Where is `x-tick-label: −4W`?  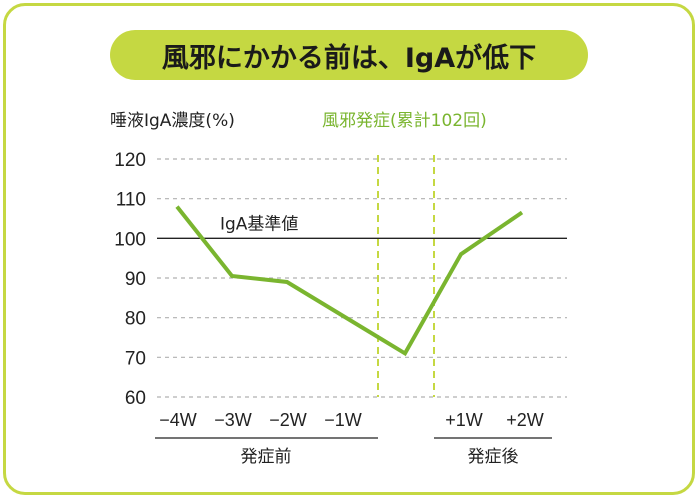 x-tick-label: −4W is located at coordinates (178, 420).